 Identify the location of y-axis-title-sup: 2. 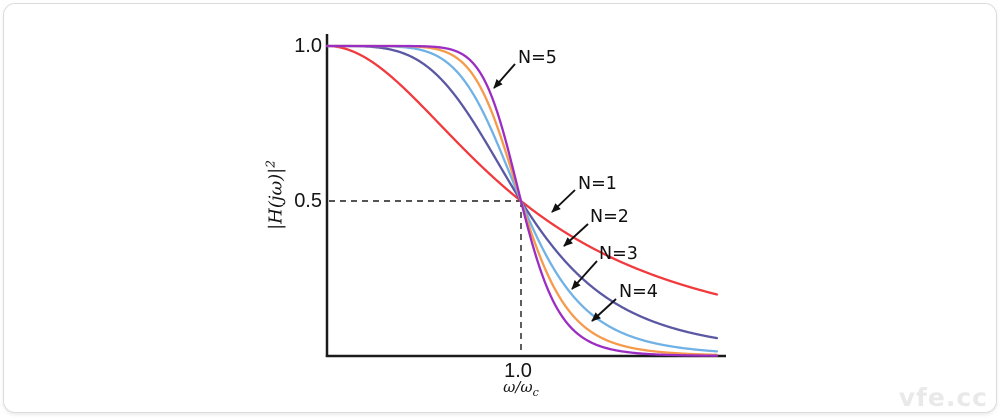
(270, 164).